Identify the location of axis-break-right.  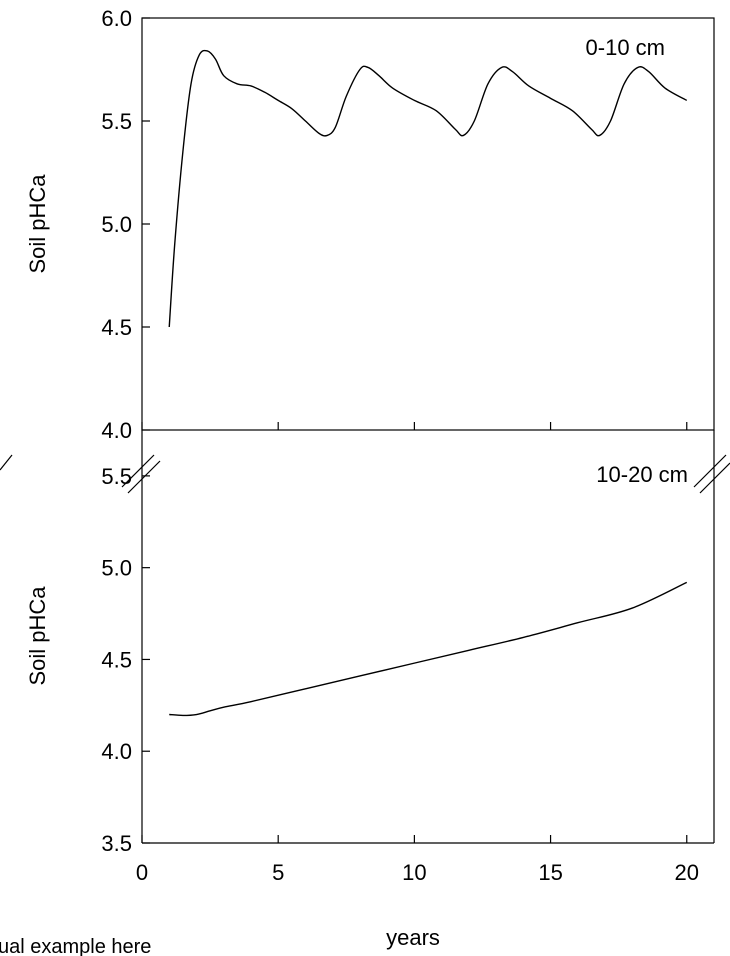
(711, 474).